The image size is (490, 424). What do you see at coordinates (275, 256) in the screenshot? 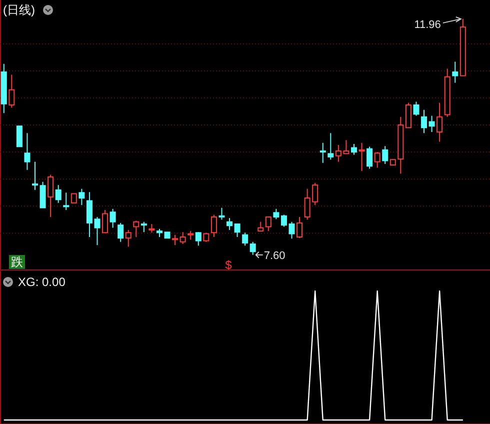
I see `annotation: 7.60` at bounding box center [275, 256].